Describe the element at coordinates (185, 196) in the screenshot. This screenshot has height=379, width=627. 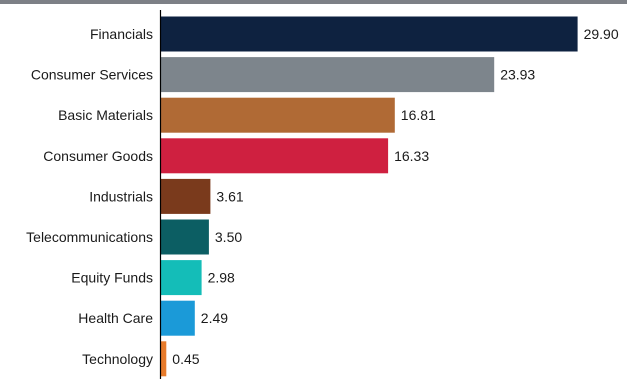
I see `bar-industrials` at that location.